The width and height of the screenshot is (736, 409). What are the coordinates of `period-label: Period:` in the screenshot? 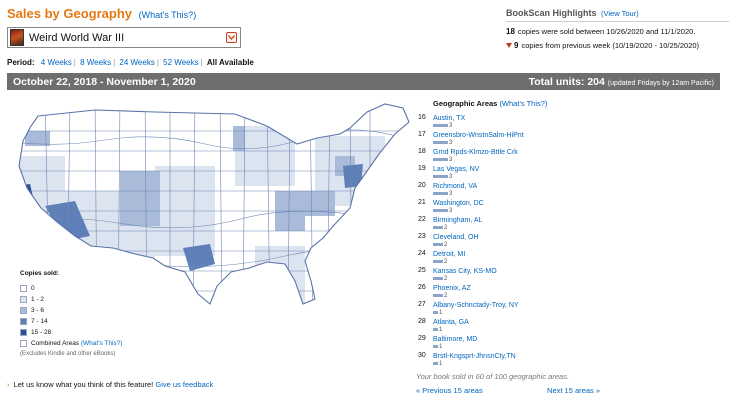 It's located at (21, 62).